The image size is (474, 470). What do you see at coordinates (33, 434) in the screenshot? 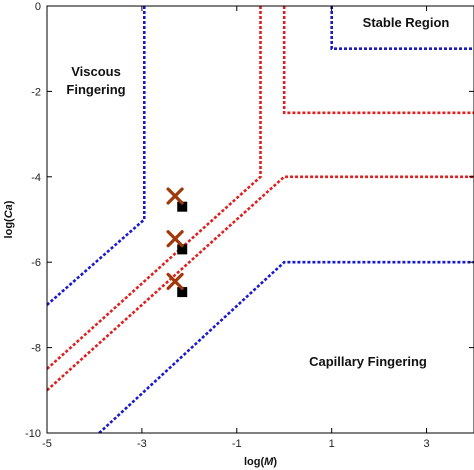
I see `y-tick-label: -10` at bounding box center [33, 434].